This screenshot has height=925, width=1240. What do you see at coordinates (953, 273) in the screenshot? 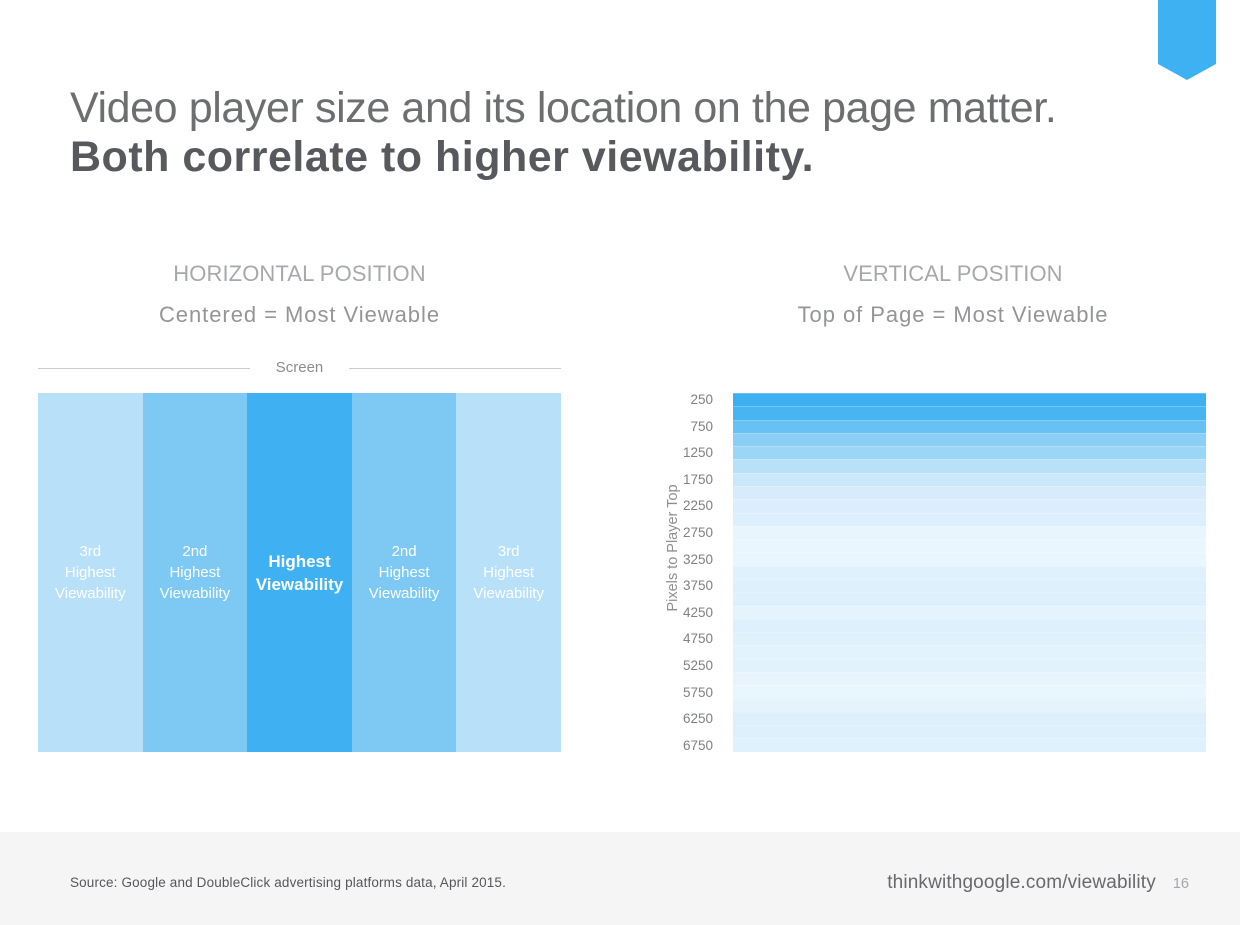
I see `vertical-chart-heading: VERTICAL POSITION` at bounding box center [953, 273].